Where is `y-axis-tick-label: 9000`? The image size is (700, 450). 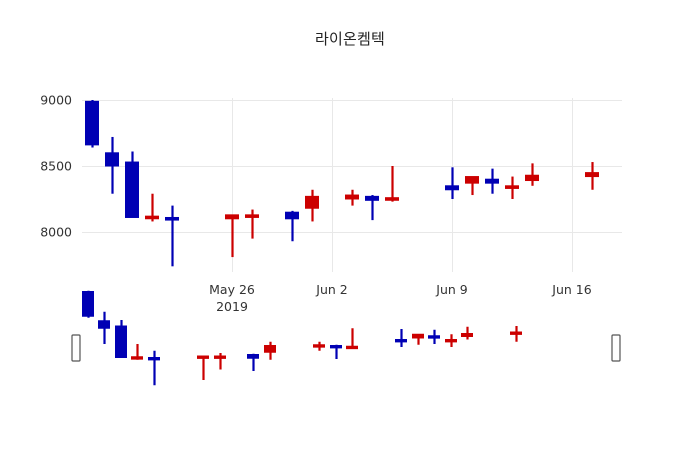
y-axis-tick-label: 9000 is located at coordinates (56, 100).